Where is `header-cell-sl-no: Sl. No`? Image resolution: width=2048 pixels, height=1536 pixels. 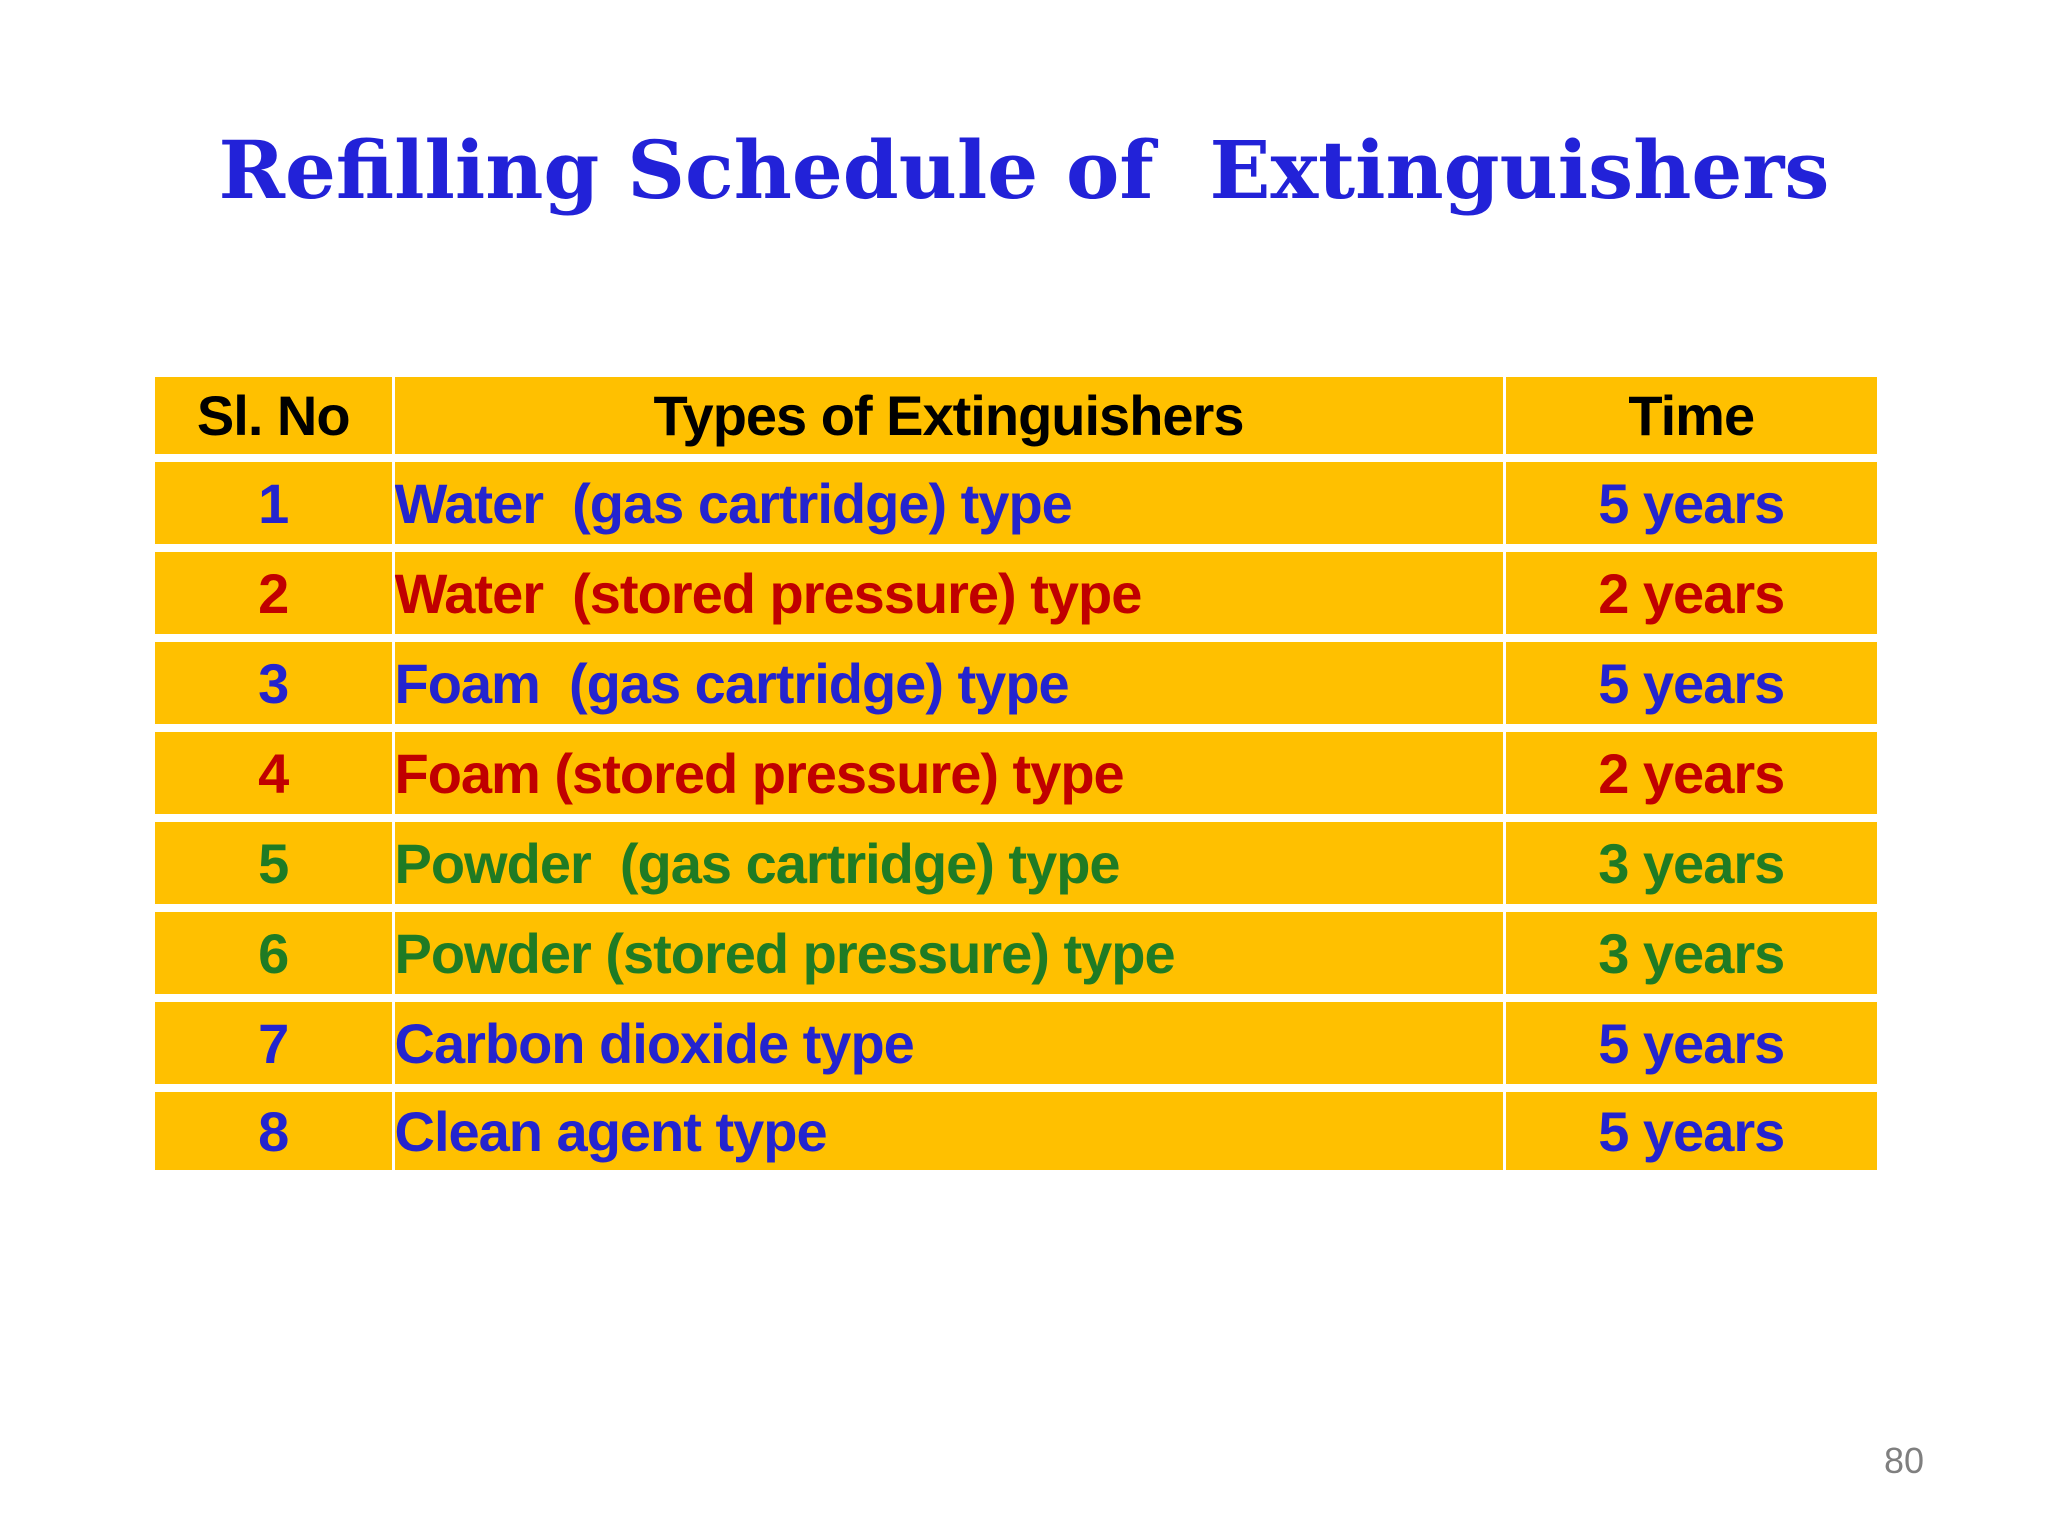
header-cell-sl-no: Sl. No is located at coordinates (275, 419).